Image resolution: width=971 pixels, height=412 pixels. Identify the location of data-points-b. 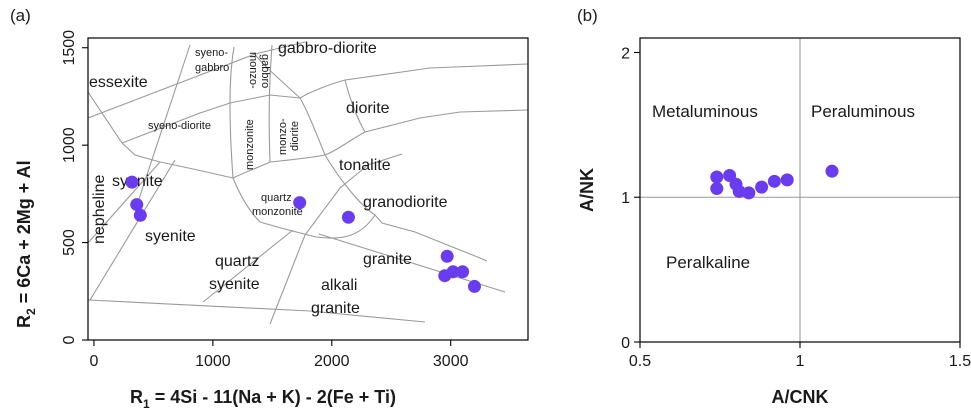
(774, 182).